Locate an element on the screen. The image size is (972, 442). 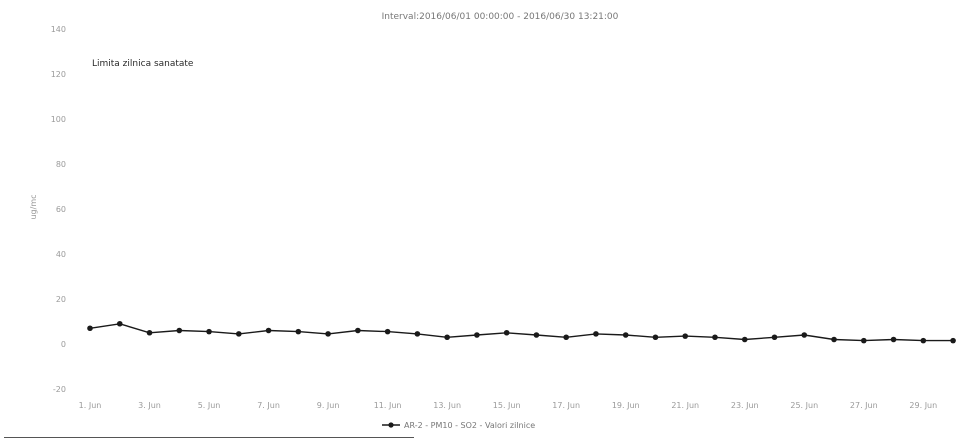
x-tick-label: 11. Jun is located at coordinates (388, 405).